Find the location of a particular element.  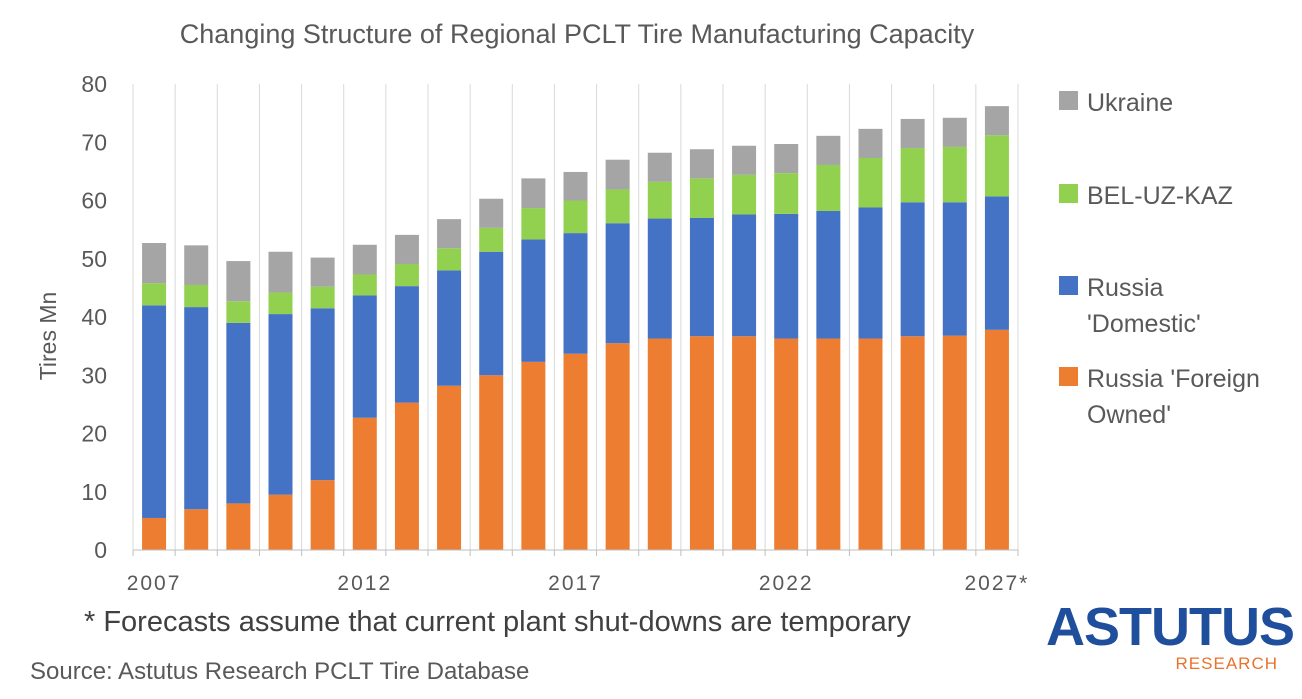

logo-main-text: ASTUTUS is located at coordinates (1170, 627).